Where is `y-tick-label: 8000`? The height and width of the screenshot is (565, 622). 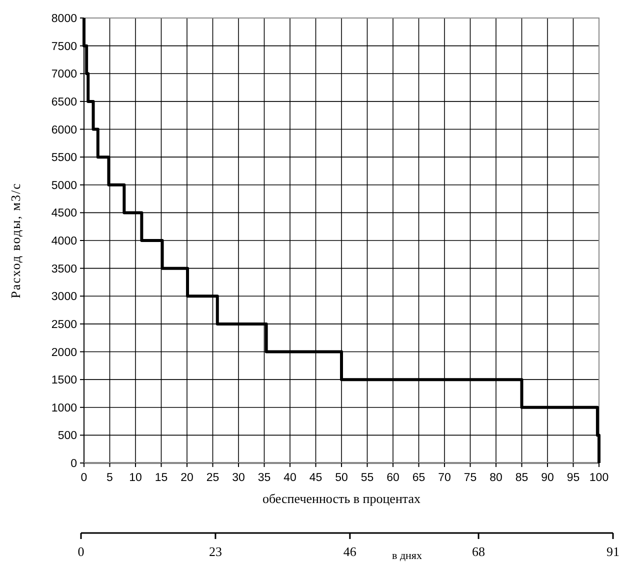
y-tick-label: 8000 is located at coordinates (64, 19).